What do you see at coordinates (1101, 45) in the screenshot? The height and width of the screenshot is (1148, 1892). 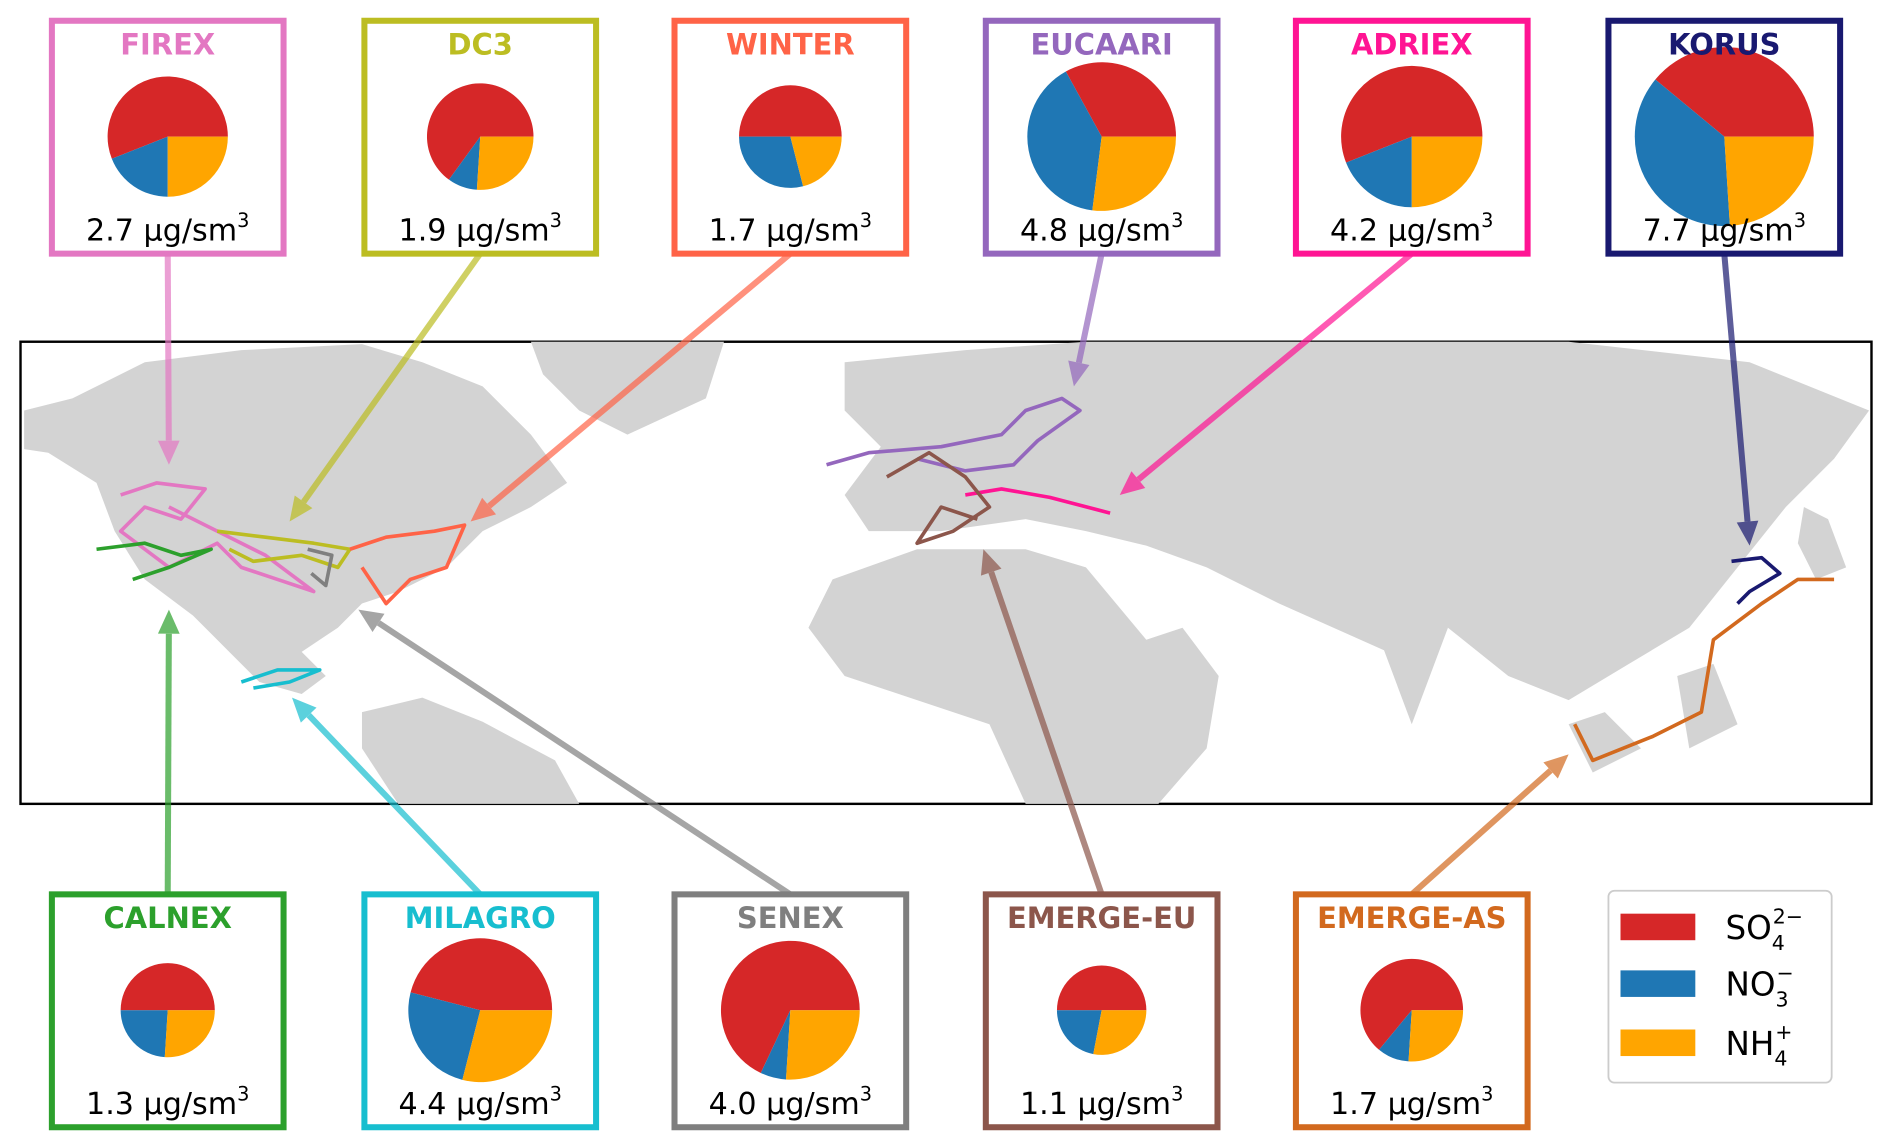 I see `campaign-title: EUCAARI` at bounding box center [1101, 45].